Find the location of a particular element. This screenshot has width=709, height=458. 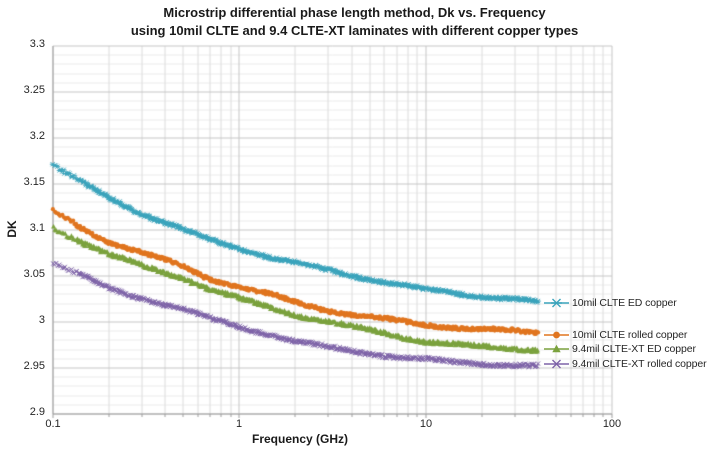

legend-item-10mil-clte-ed: 10mil CLTE ED copper is located at coordinates (610, 303).